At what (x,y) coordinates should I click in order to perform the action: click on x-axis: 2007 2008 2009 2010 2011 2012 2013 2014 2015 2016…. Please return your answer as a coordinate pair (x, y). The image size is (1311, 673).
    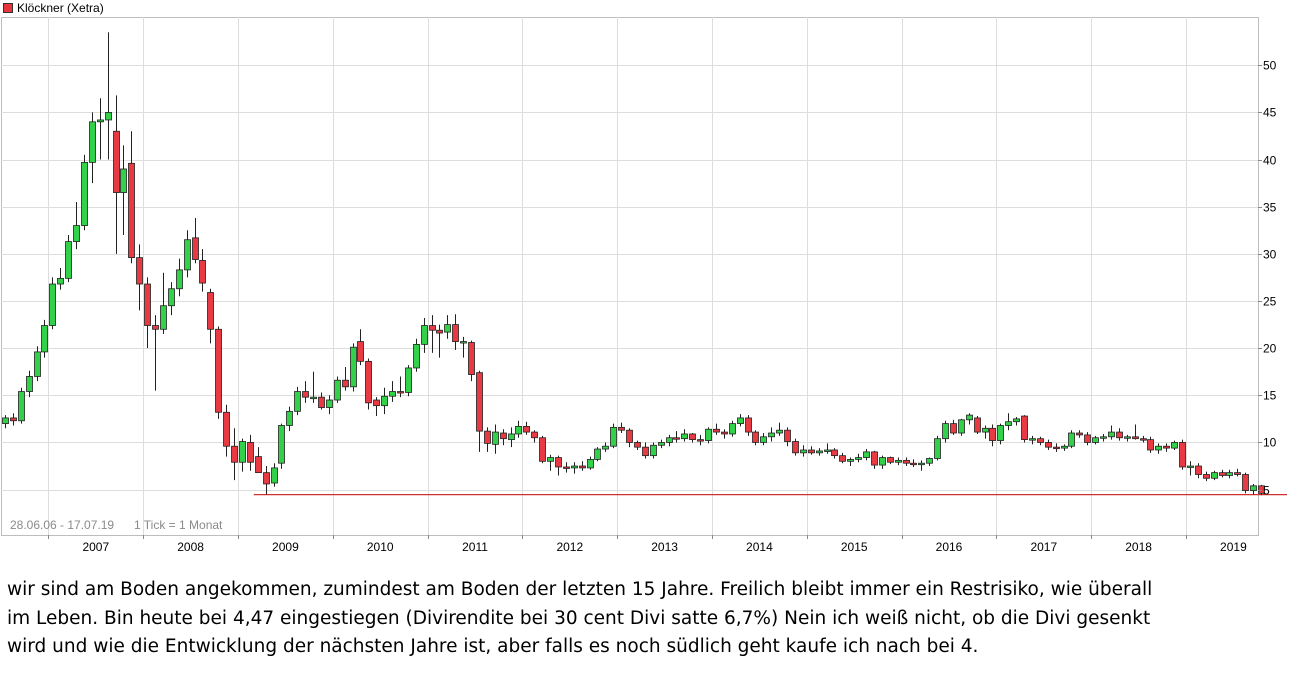
    Looking at the image, I should click on (647, 544).